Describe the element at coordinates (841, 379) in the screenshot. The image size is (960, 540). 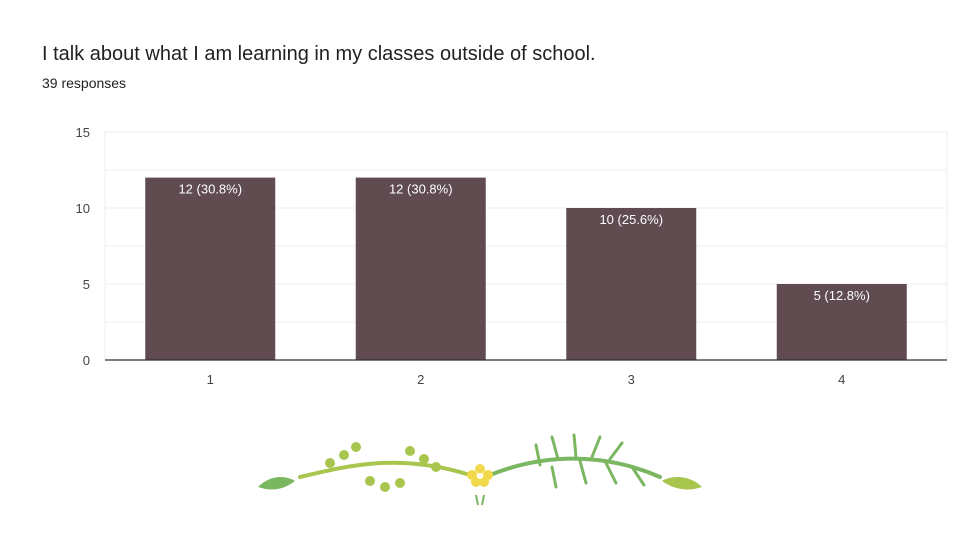
I see `x-tick-label: 4` at that location.